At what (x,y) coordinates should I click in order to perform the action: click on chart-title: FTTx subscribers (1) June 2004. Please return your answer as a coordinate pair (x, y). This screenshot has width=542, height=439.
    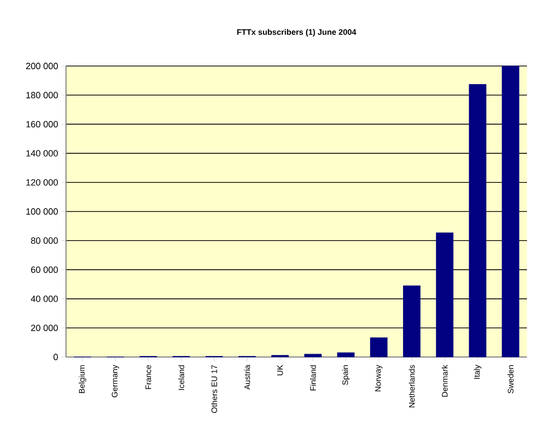
    Looking at the image, I should click on (296, 32).